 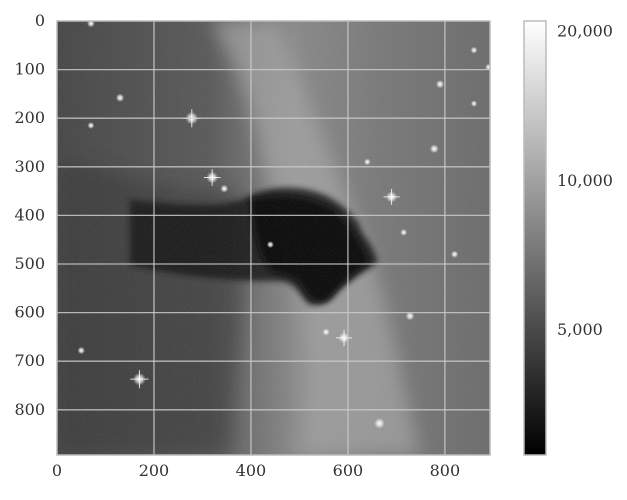 I want to click on y-tick-label: 500, so click(x=29, y=263).